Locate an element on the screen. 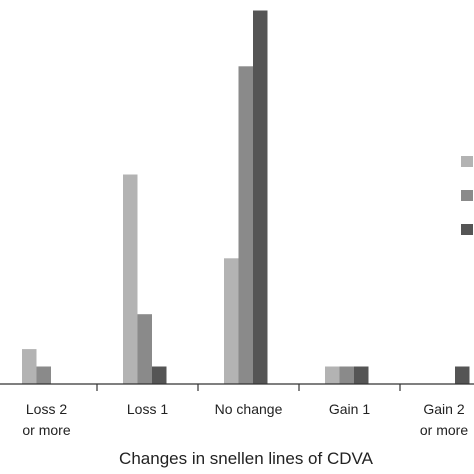  x-ticks is located at coordinates (248, 387).